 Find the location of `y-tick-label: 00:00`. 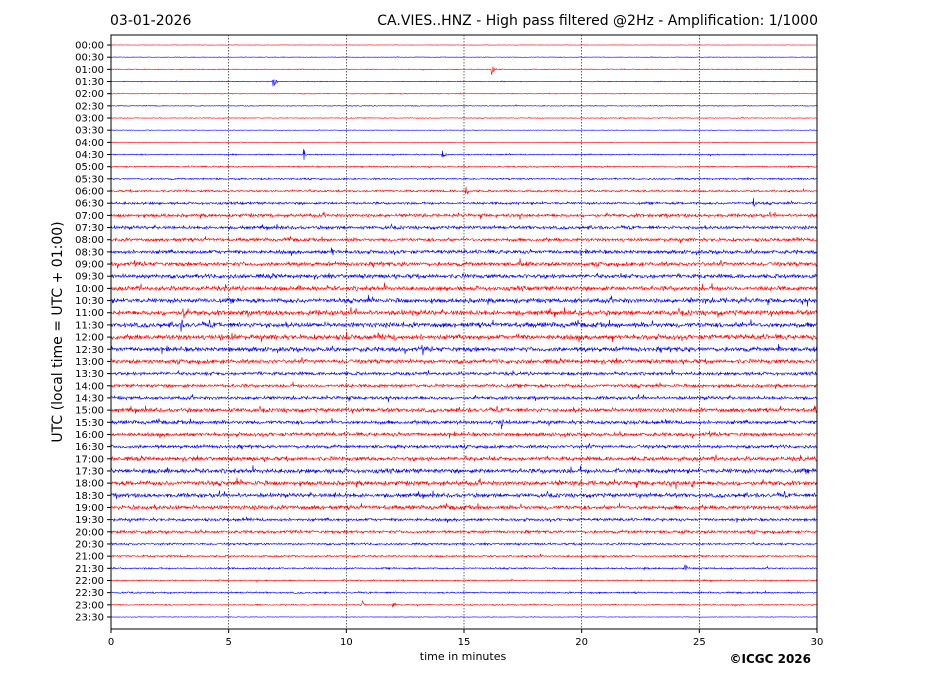

y-tick-label: 00:00 is located at coordinates (89, 46).